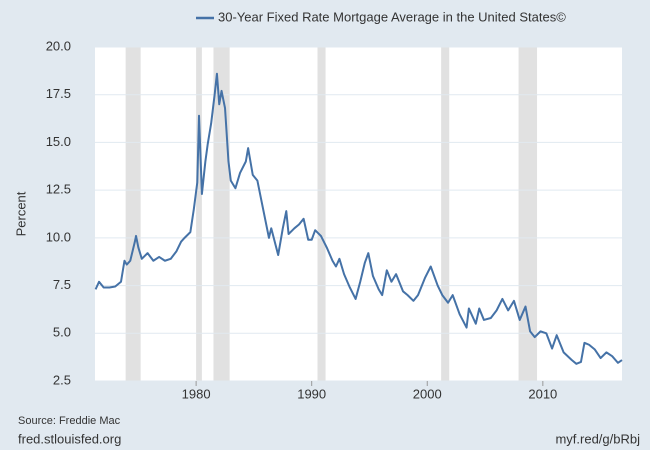  I want to click on y-tick-label: 15.0, so click(58, 141).